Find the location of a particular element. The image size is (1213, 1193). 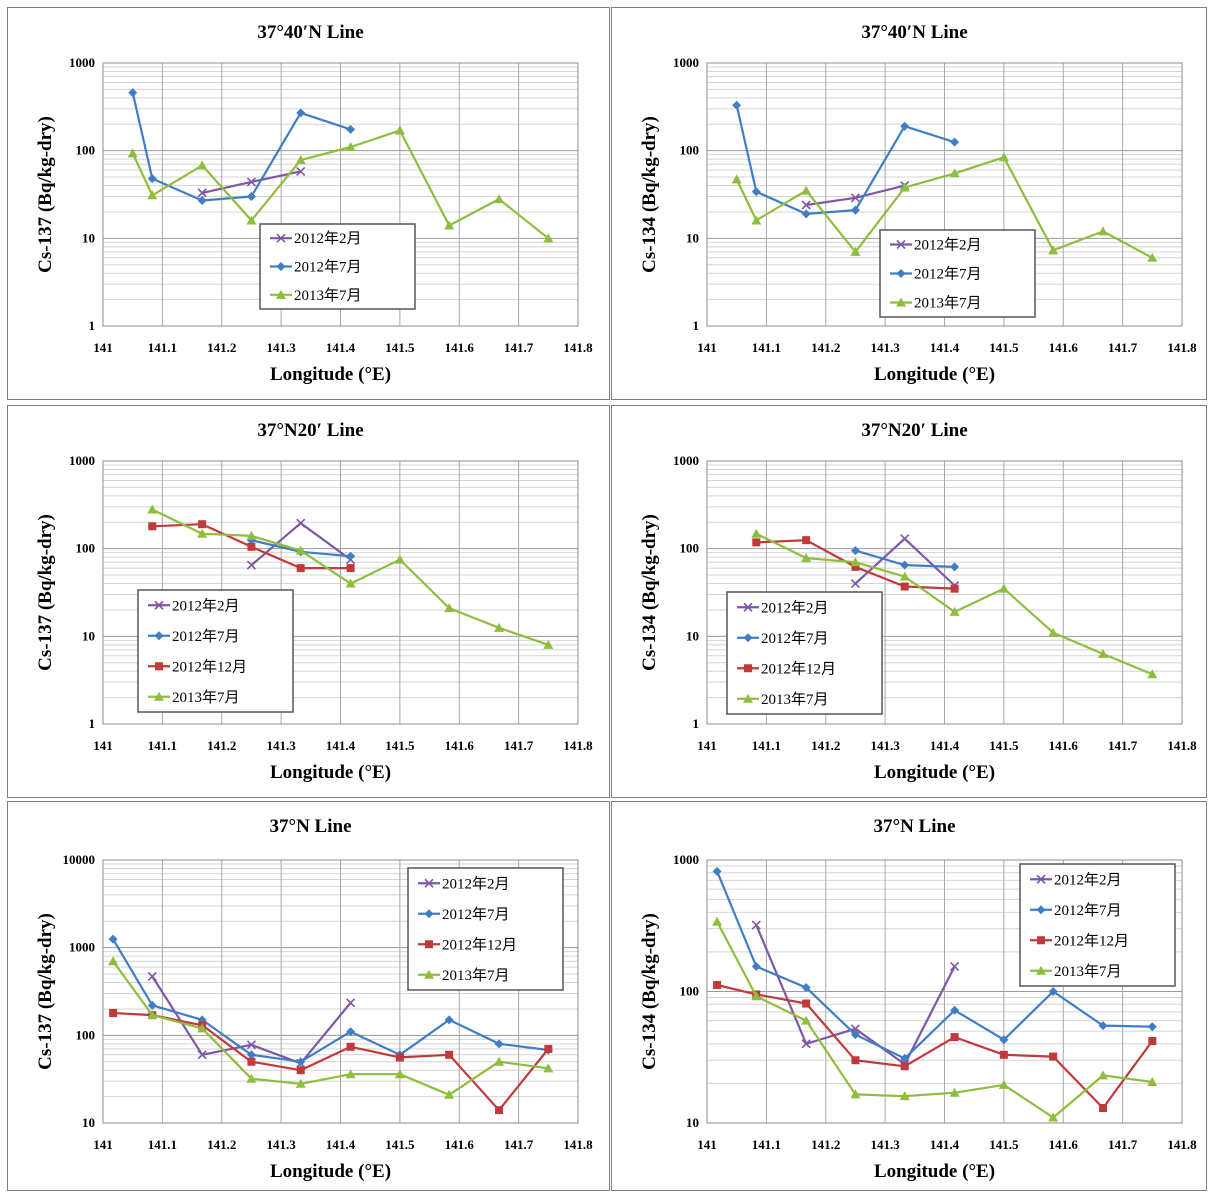

plot-border is located at coordinates (340, 592).